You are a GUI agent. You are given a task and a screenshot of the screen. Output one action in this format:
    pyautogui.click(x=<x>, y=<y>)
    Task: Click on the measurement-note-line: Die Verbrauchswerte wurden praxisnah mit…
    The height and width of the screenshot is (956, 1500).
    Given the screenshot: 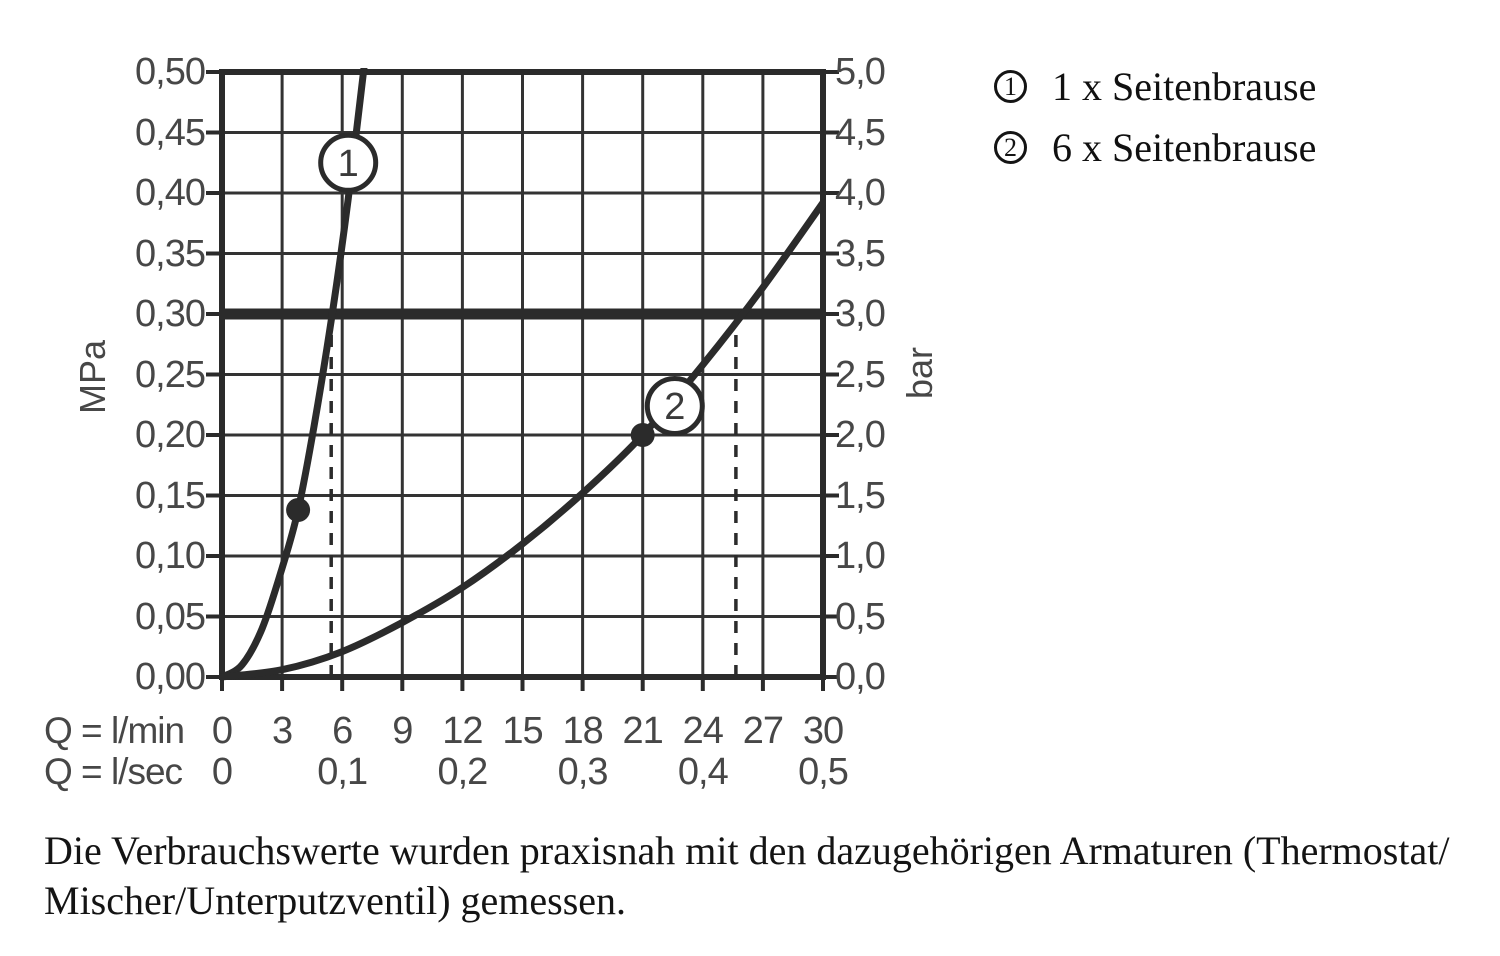 What is the action you would take?
    pyautogui.click(x=747, y=850)
    